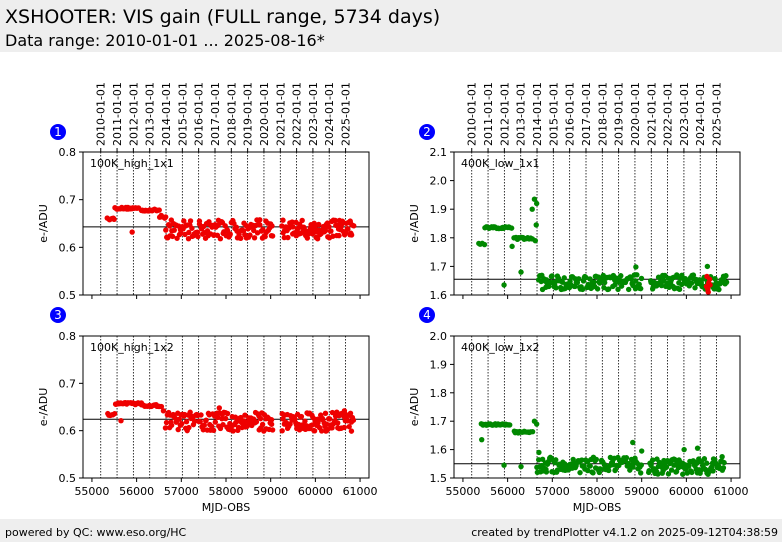 The width and height of the screenshot is (782, 542). Describe the element at coordinates (439, 393) in the screenshot. I see `y-tick-label: 1.8` at that location.